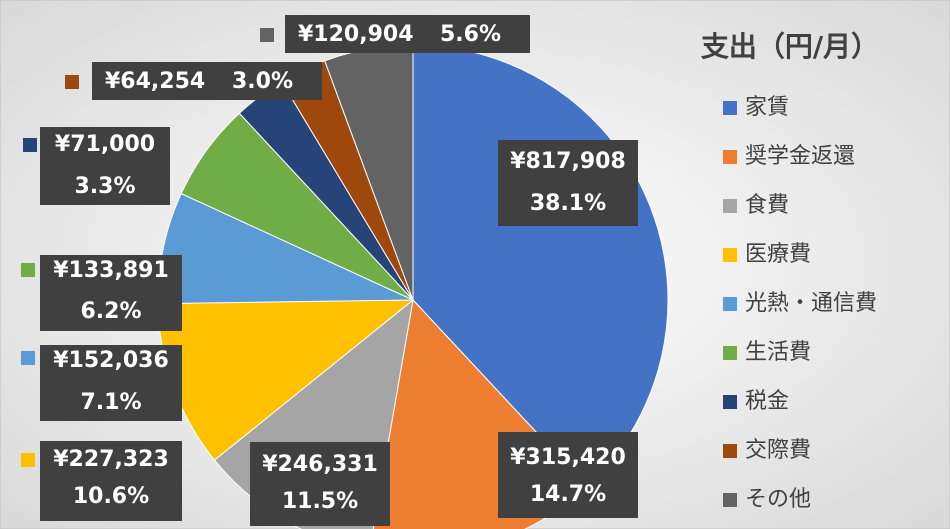 The image size is (950, 529). What do you see at coordinates (767, 107) in the screenshot?
I see `legend-label: 家賃` at bounding box center [767, 107].